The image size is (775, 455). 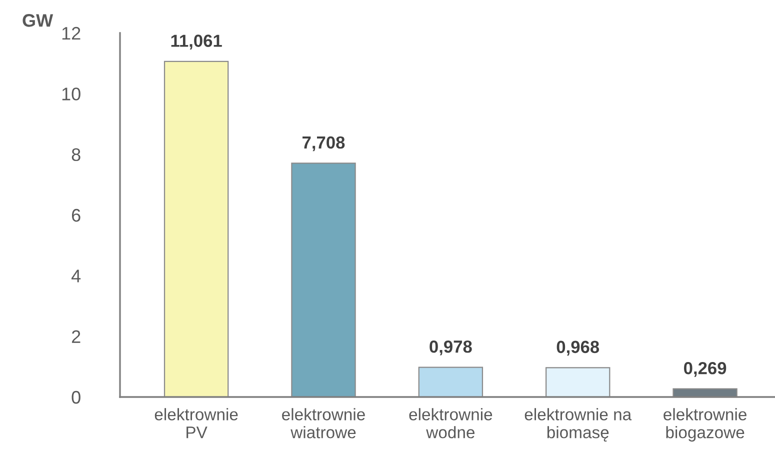 What do you see at coordinates (578, 425) in the screenshot?
I see `x-tick-label: elektrownie na biomasę` at bounding box center [578, 425].